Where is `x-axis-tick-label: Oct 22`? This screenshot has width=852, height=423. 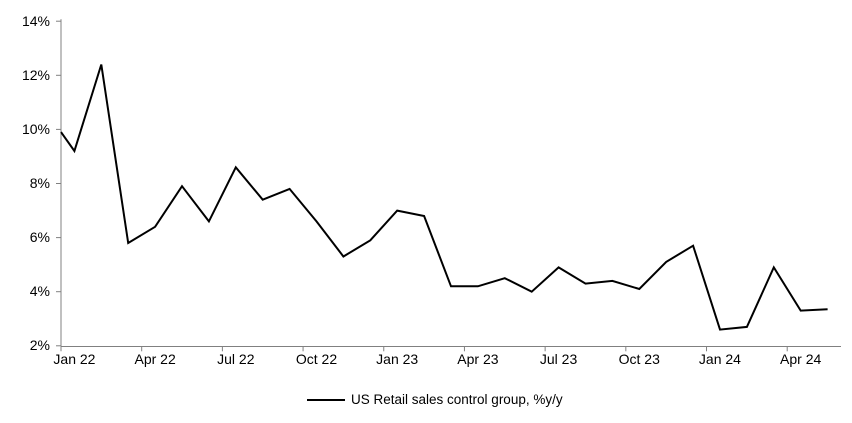
x-axis-tick-label: Oct 22 is located at coordinates (316, 359).